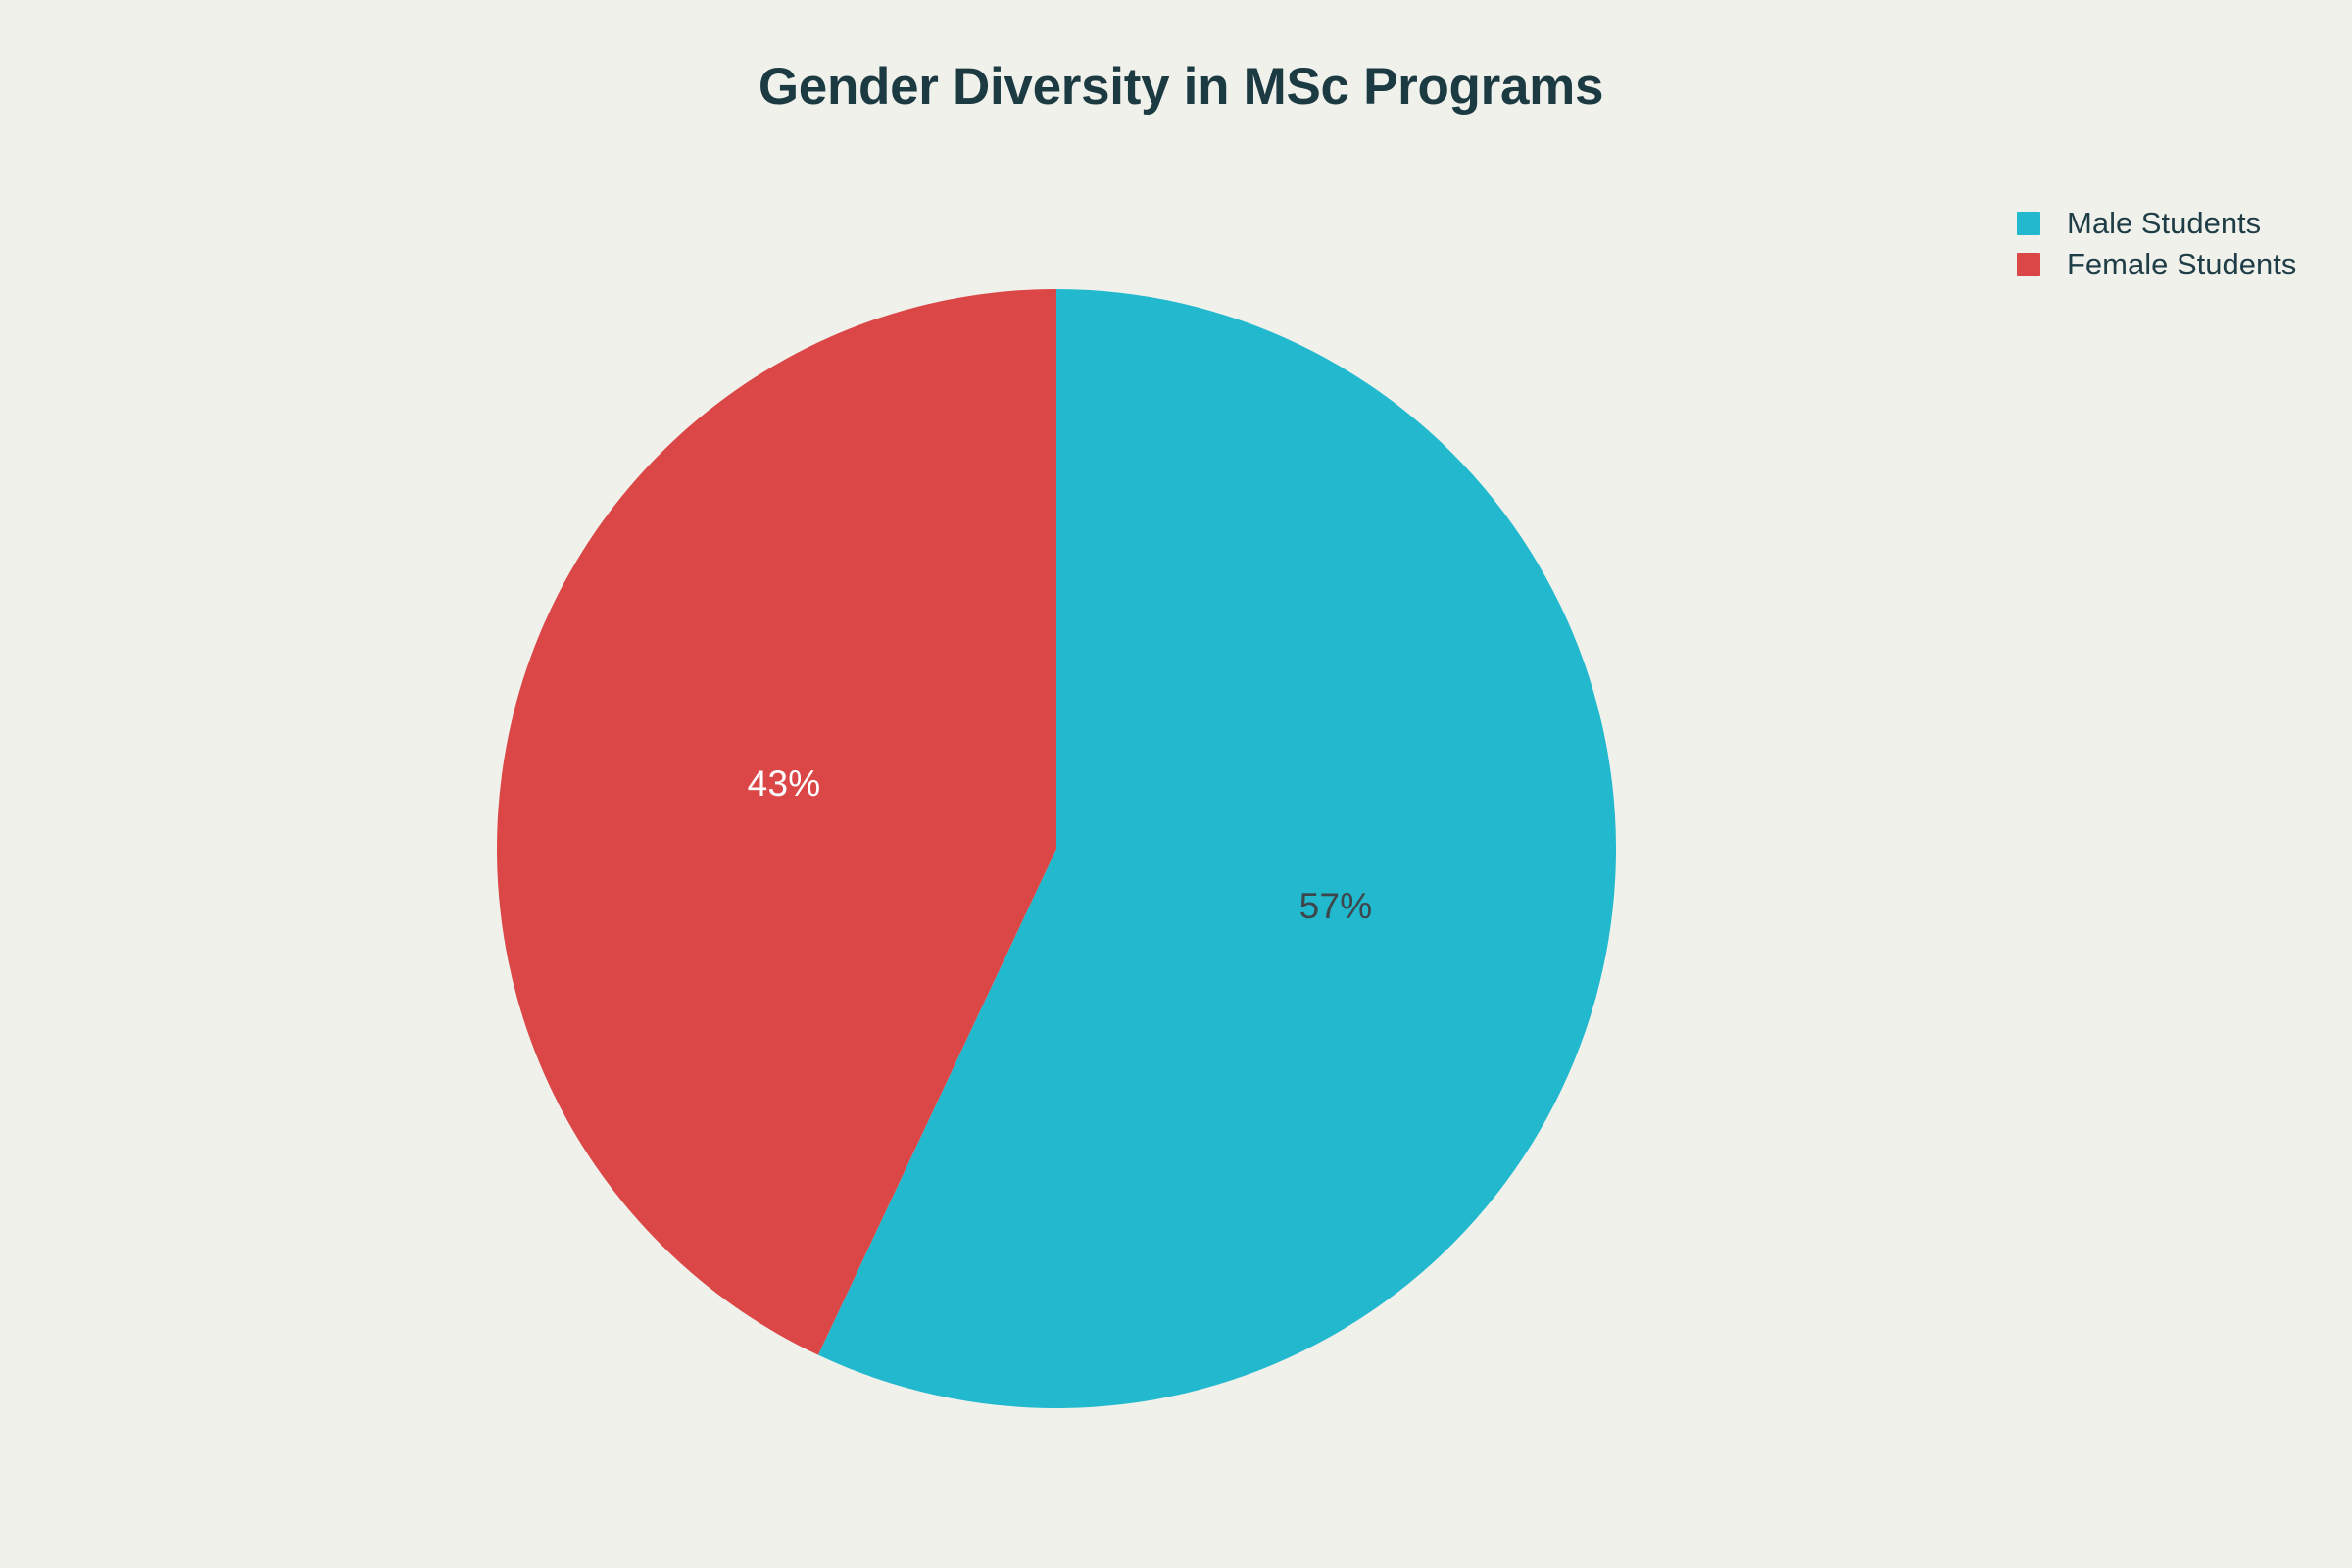 The image size is (2352, 1568). I want to click on chart-title: Gender Diversity in MSc Programs, so click(1181, 87).